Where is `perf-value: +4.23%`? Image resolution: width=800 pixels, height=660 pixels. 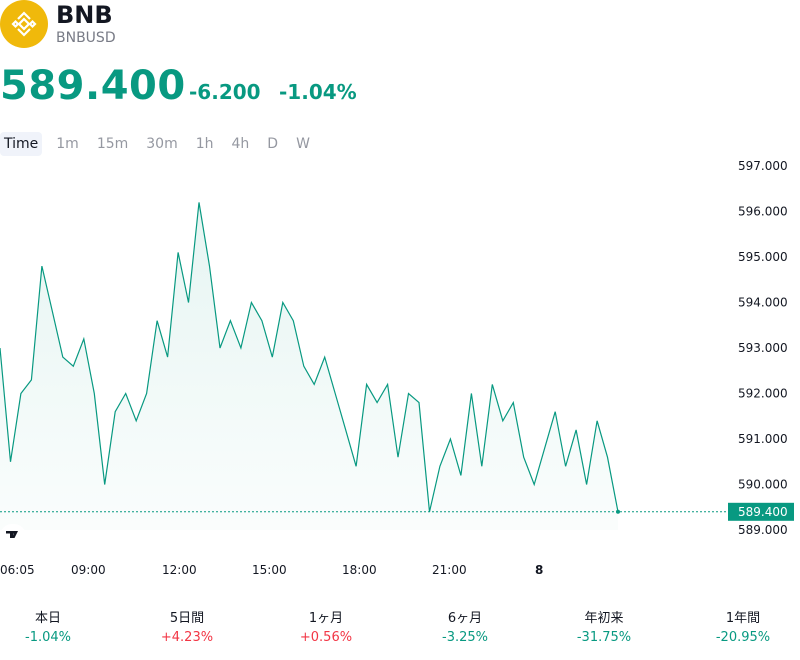 perf-value: +4.23% is located at coordinates (187, 637).